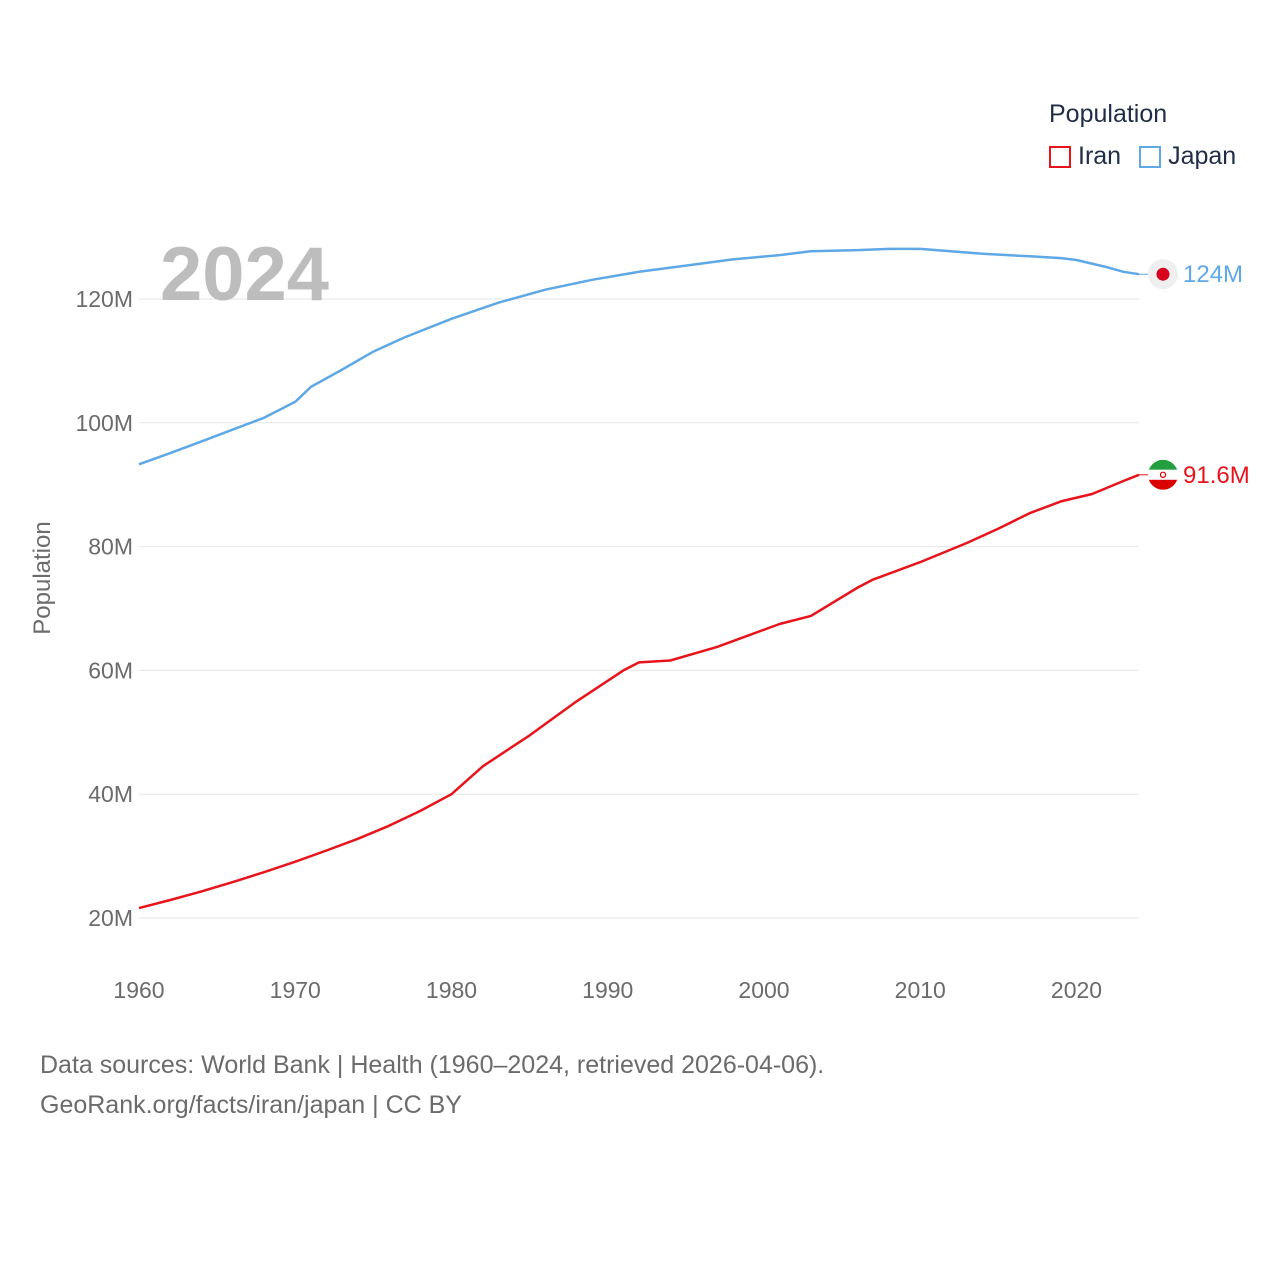 This screenshot has height=1280, width=1280. I want to click on x-tick-2020: 2020, so click(1076, 990).